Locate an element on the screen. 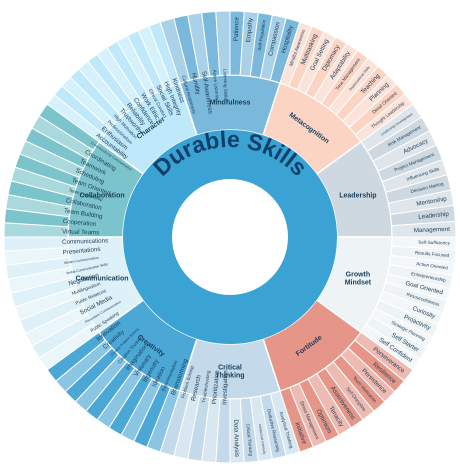  skill-label: Communications is located at coordinates (85, 241).